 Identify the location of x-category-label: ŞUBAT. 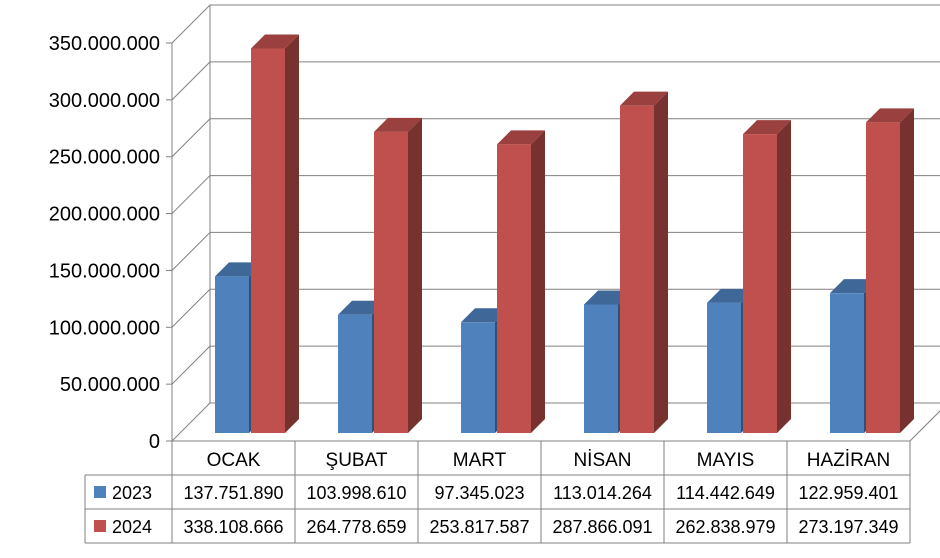
(357, 460).